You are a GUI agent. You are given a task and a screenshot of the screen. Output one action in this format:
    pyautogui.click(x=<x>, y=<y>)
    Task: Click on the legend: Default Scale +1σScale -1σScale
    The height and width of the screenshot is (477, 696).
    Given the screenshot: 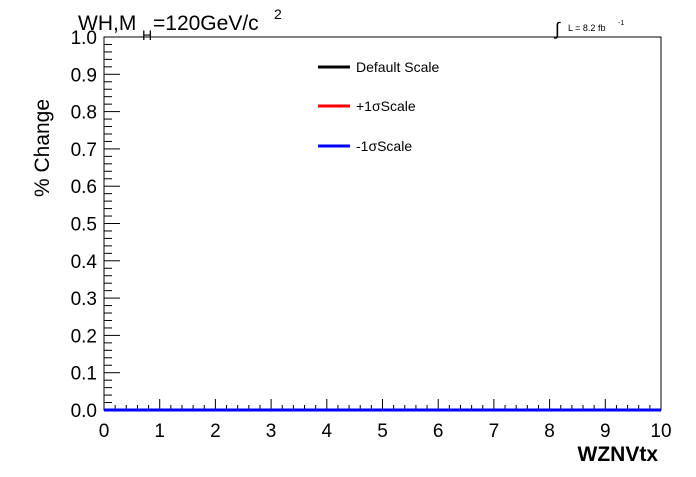 What is the action you would take?
    pyautogui.click(x=378, y=106)
    